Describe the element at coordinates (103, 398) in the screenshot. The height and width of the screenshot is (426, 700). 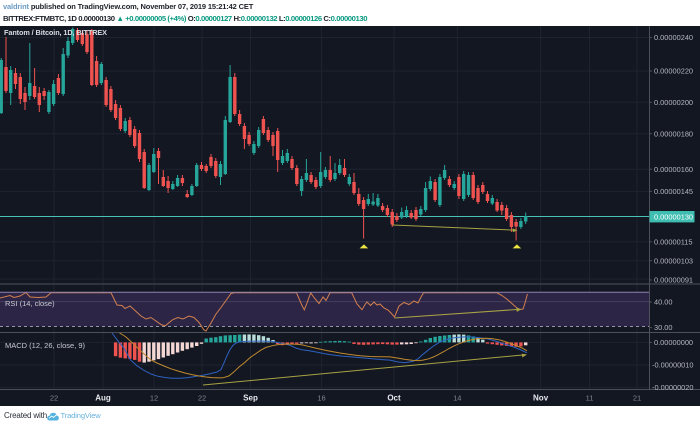
I see `svg-text: Aug` at that location.